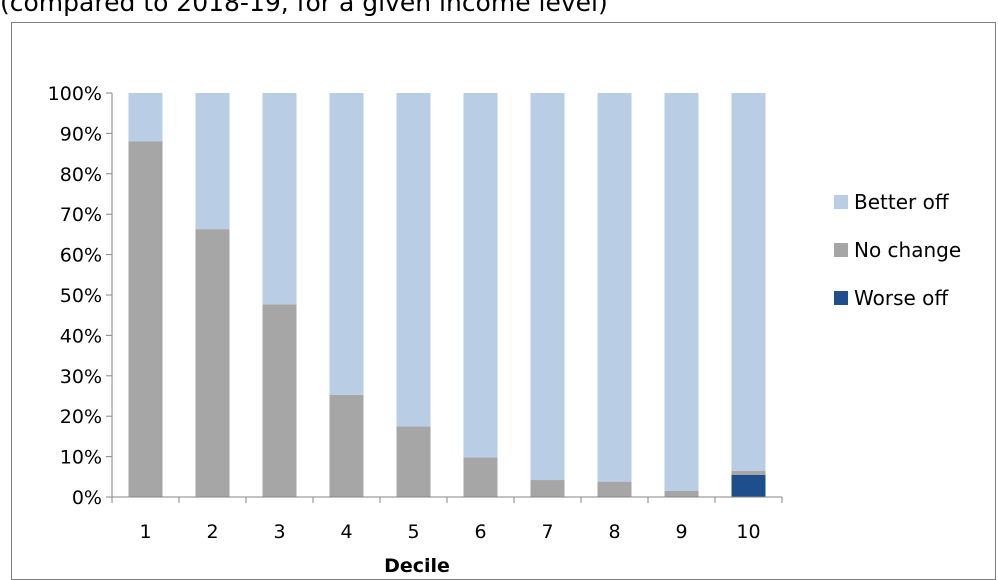 The width and height of the screenshot is (998, 580). Describe the element at coordinates (748, 532) in the screenshot. I see `x-tick-label: 10` at that location.